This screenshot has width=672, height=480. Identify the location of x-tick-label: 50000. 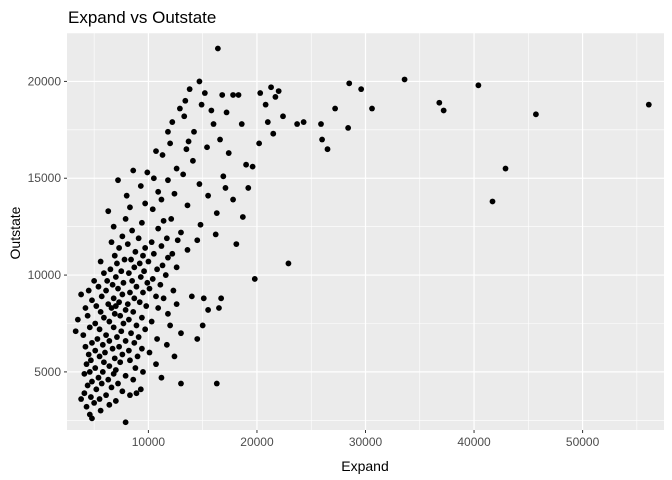
(583, 442).